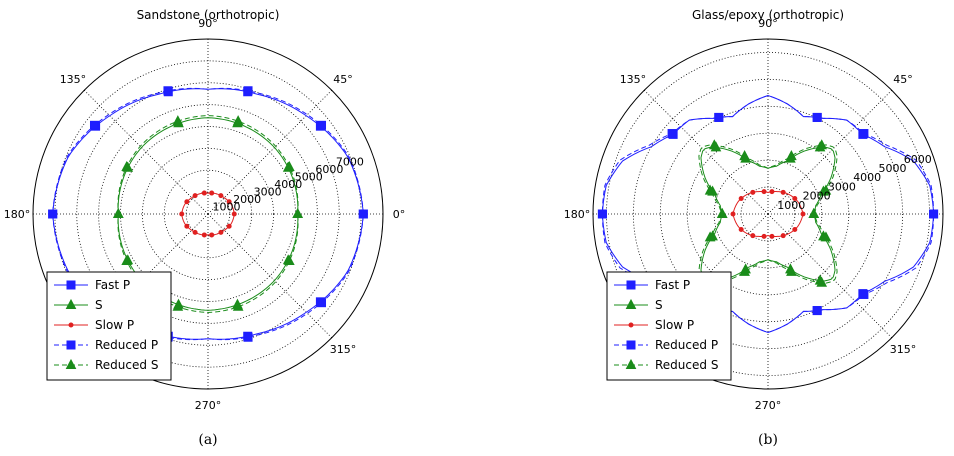 This screenshot has width=954, height=456. What do you see at coordinates (768, 15) in the screenshot?
I see `chart-title: Glass/epoxy (orthotropic)` at bounding box center [768, 15].